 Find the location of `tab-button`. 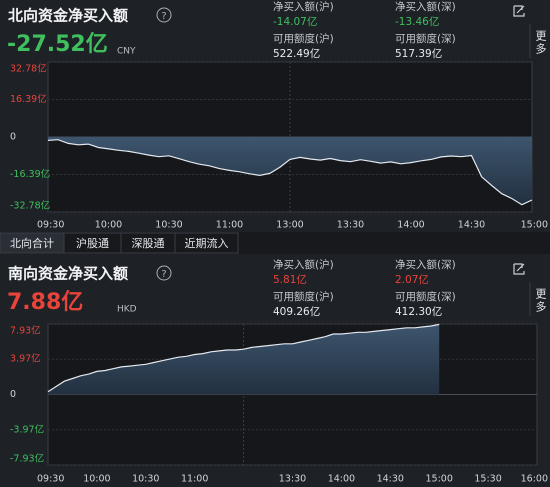

tab-button is located at coordinates (206, 243).